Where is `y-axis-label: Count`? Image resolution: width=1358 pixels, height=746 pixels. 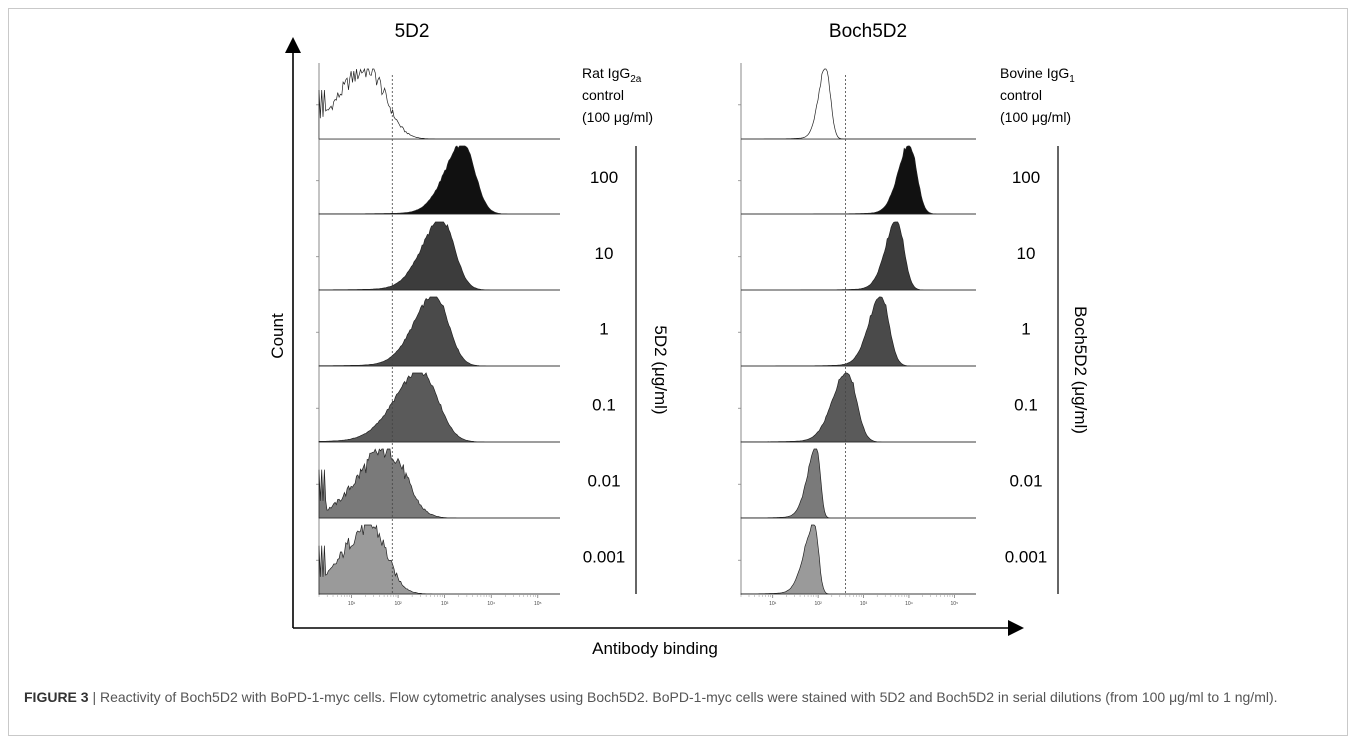 y-axis-label: Count is located at coordinates (277, 336).